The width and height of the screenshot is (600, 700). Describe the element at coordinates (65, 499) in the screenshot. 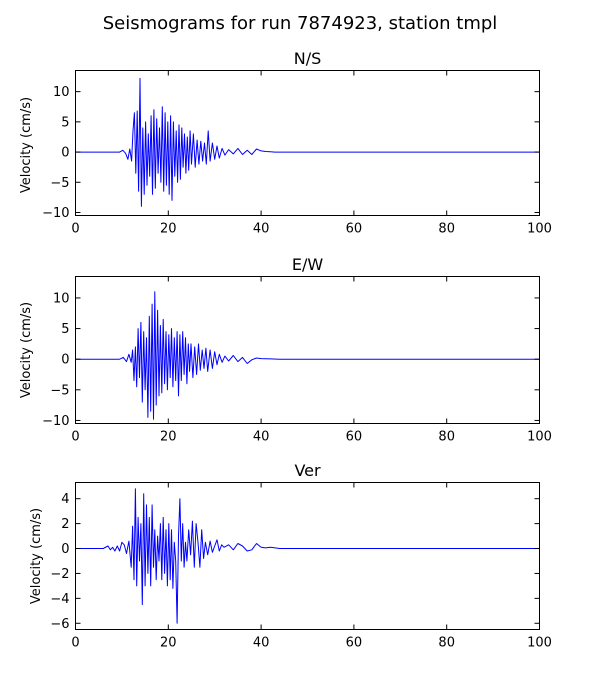

I see `y-tick-label: 4` at that location.